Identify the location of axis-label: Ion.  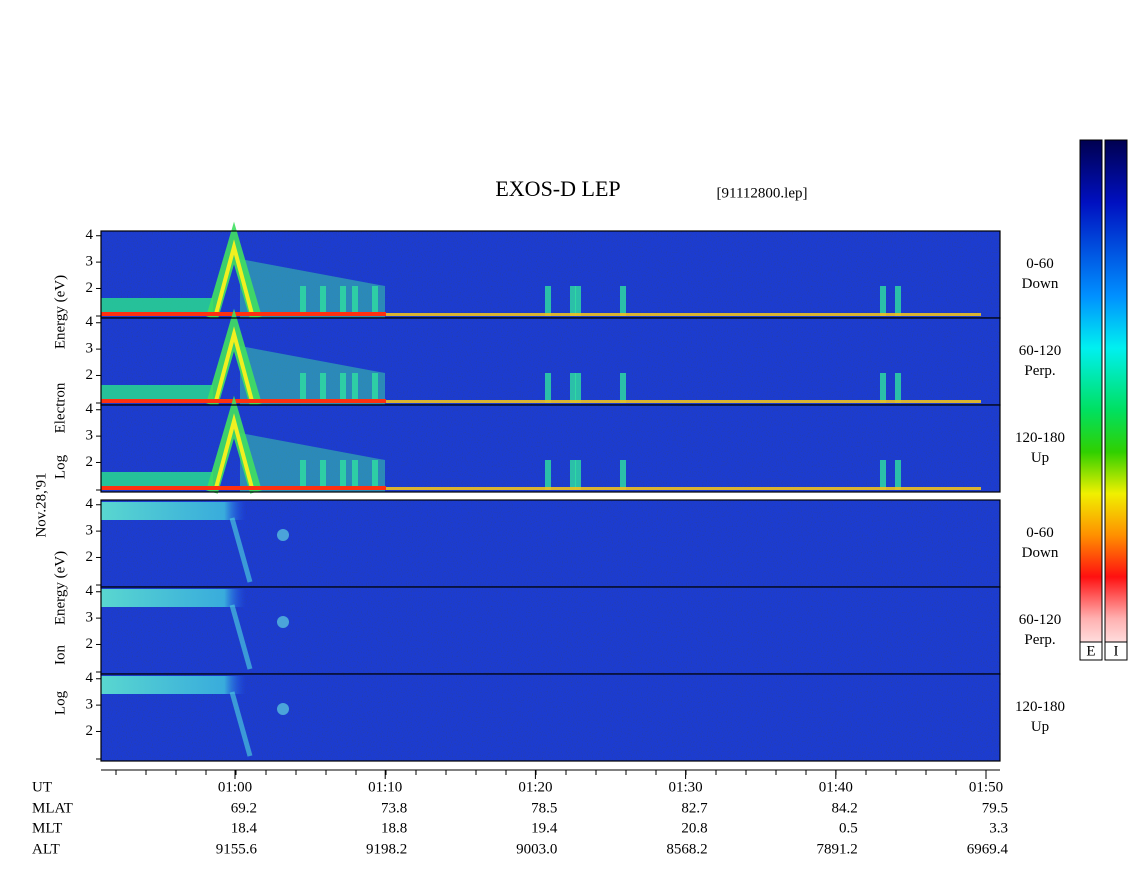
(60, 655).